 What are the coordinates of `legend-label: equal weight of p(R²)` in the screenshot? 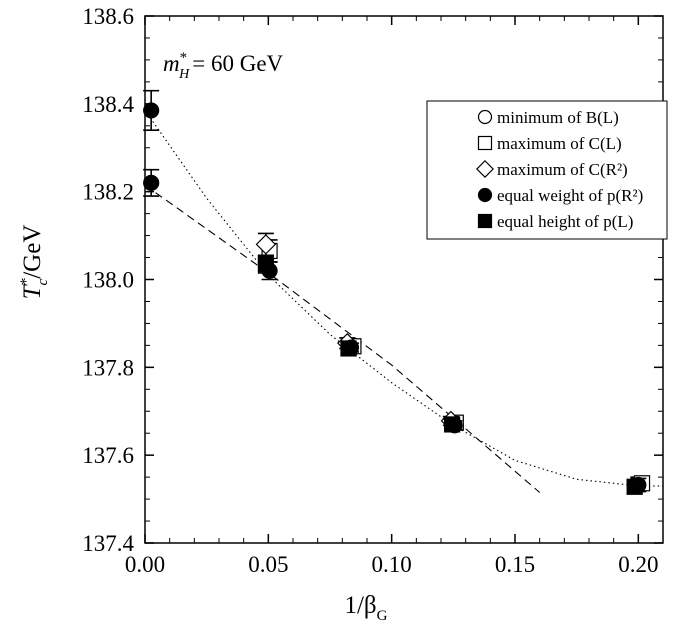 It's located at (570, 195).